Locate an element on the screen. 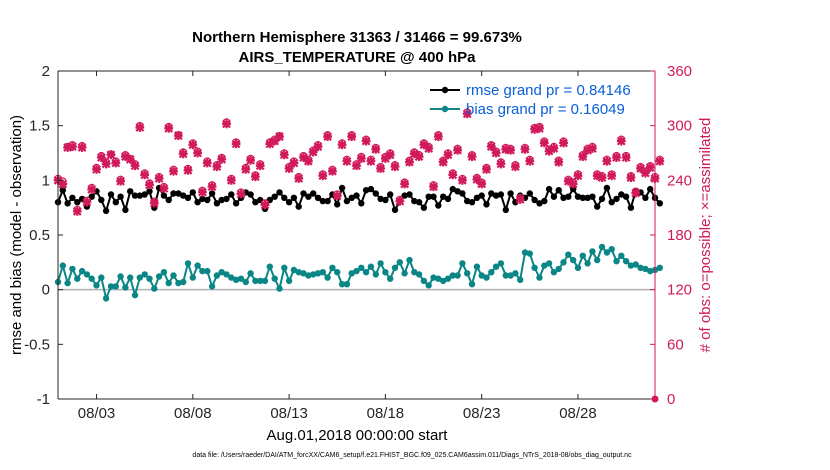  x-axis-label: Aug.01,2018 00:00:00 start is located at coordinates (358, 435).